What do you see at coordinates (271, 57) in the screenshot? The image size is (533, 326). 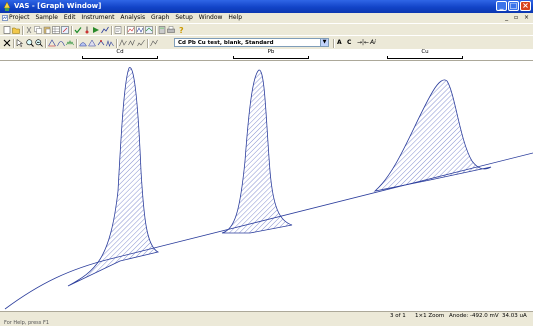 I see `peak-range-pb` at bounding box center [271, 57].